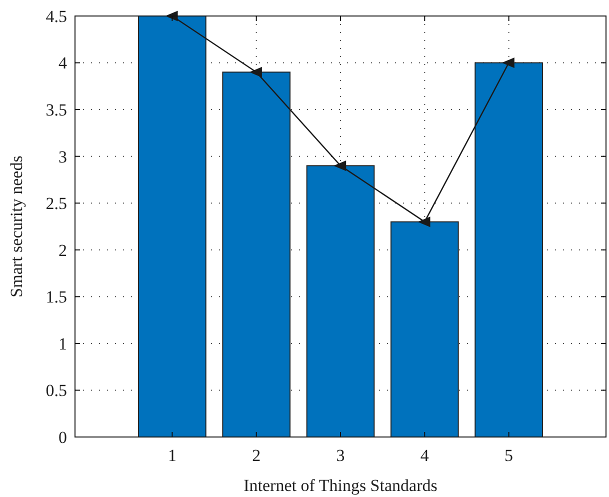 This screenshot has width=609, height=497. I want to click on y-tick-label: 3, so click(62, 156).